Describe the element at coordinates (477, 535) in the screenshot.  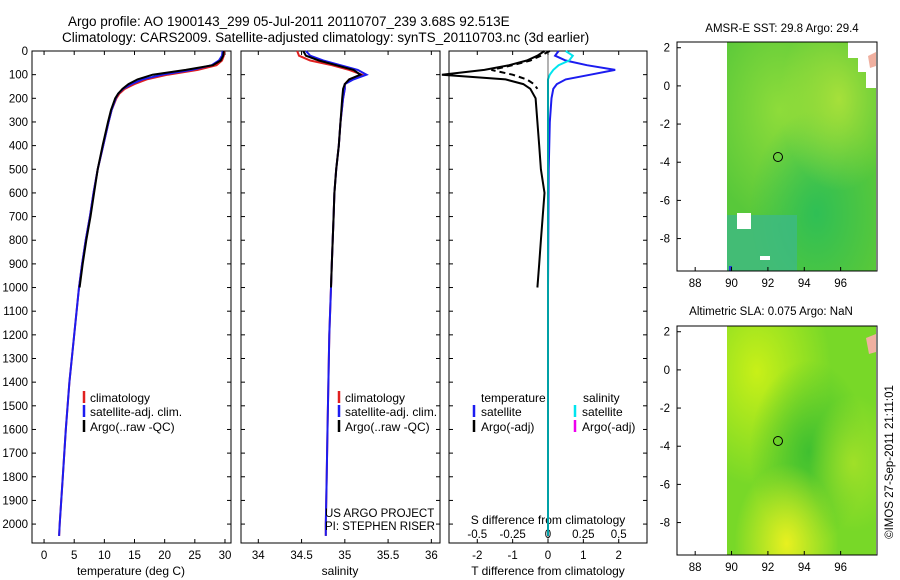
I see `s-tick-label: -0.5` at that location.